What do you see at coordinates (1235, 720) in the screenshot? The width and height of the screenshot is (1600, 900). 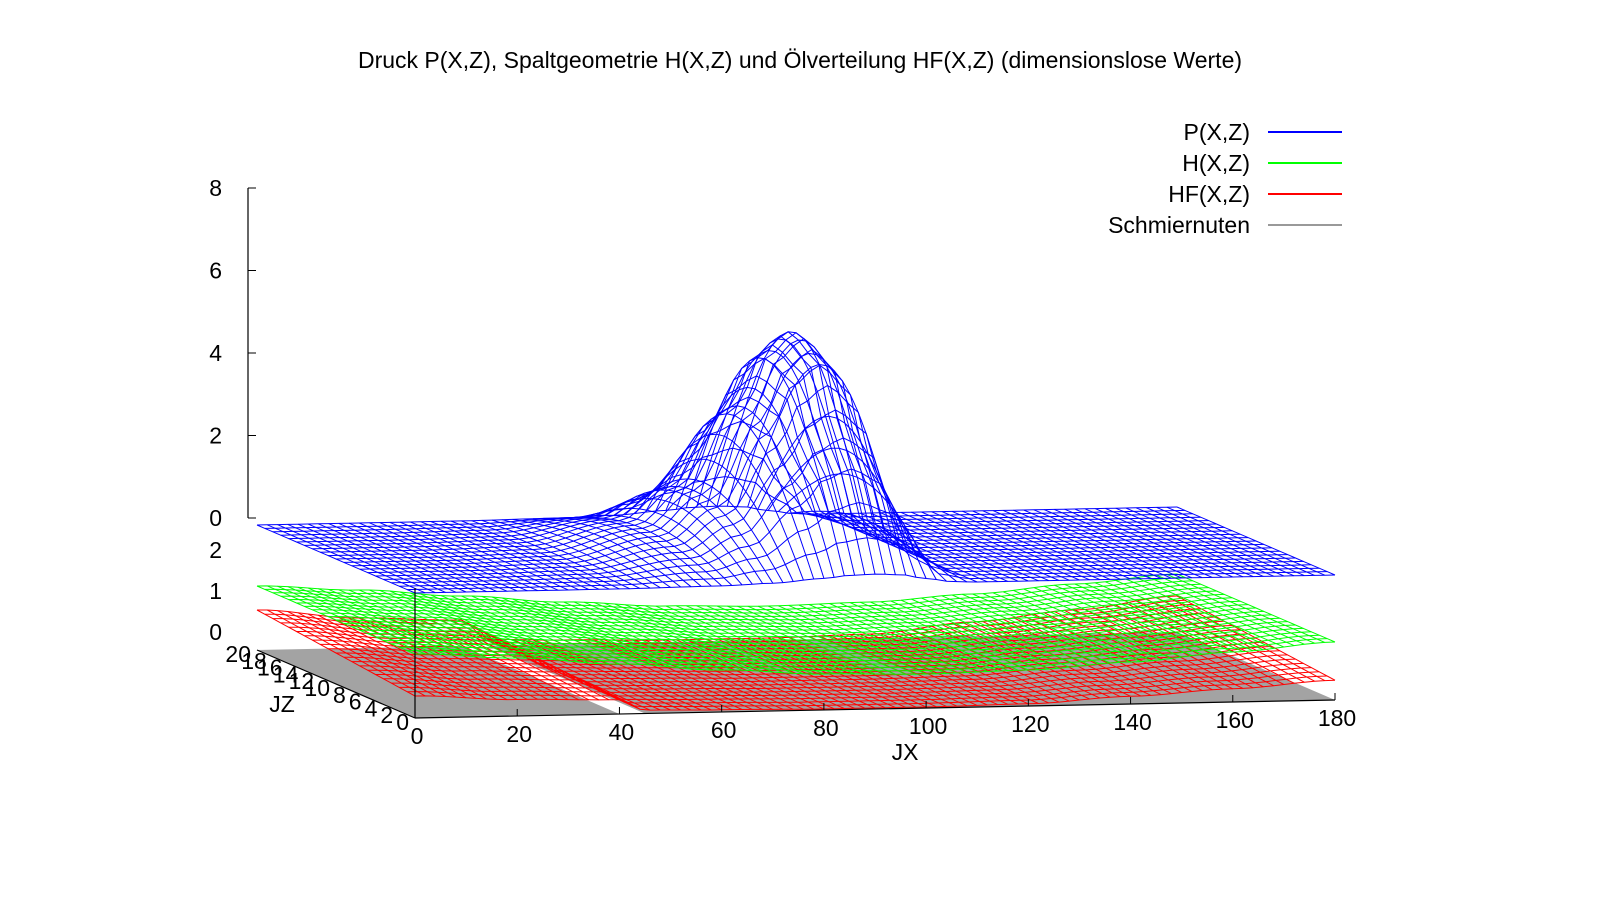 I see `x-tick-label: 160` at bounding box center [1235, 720].